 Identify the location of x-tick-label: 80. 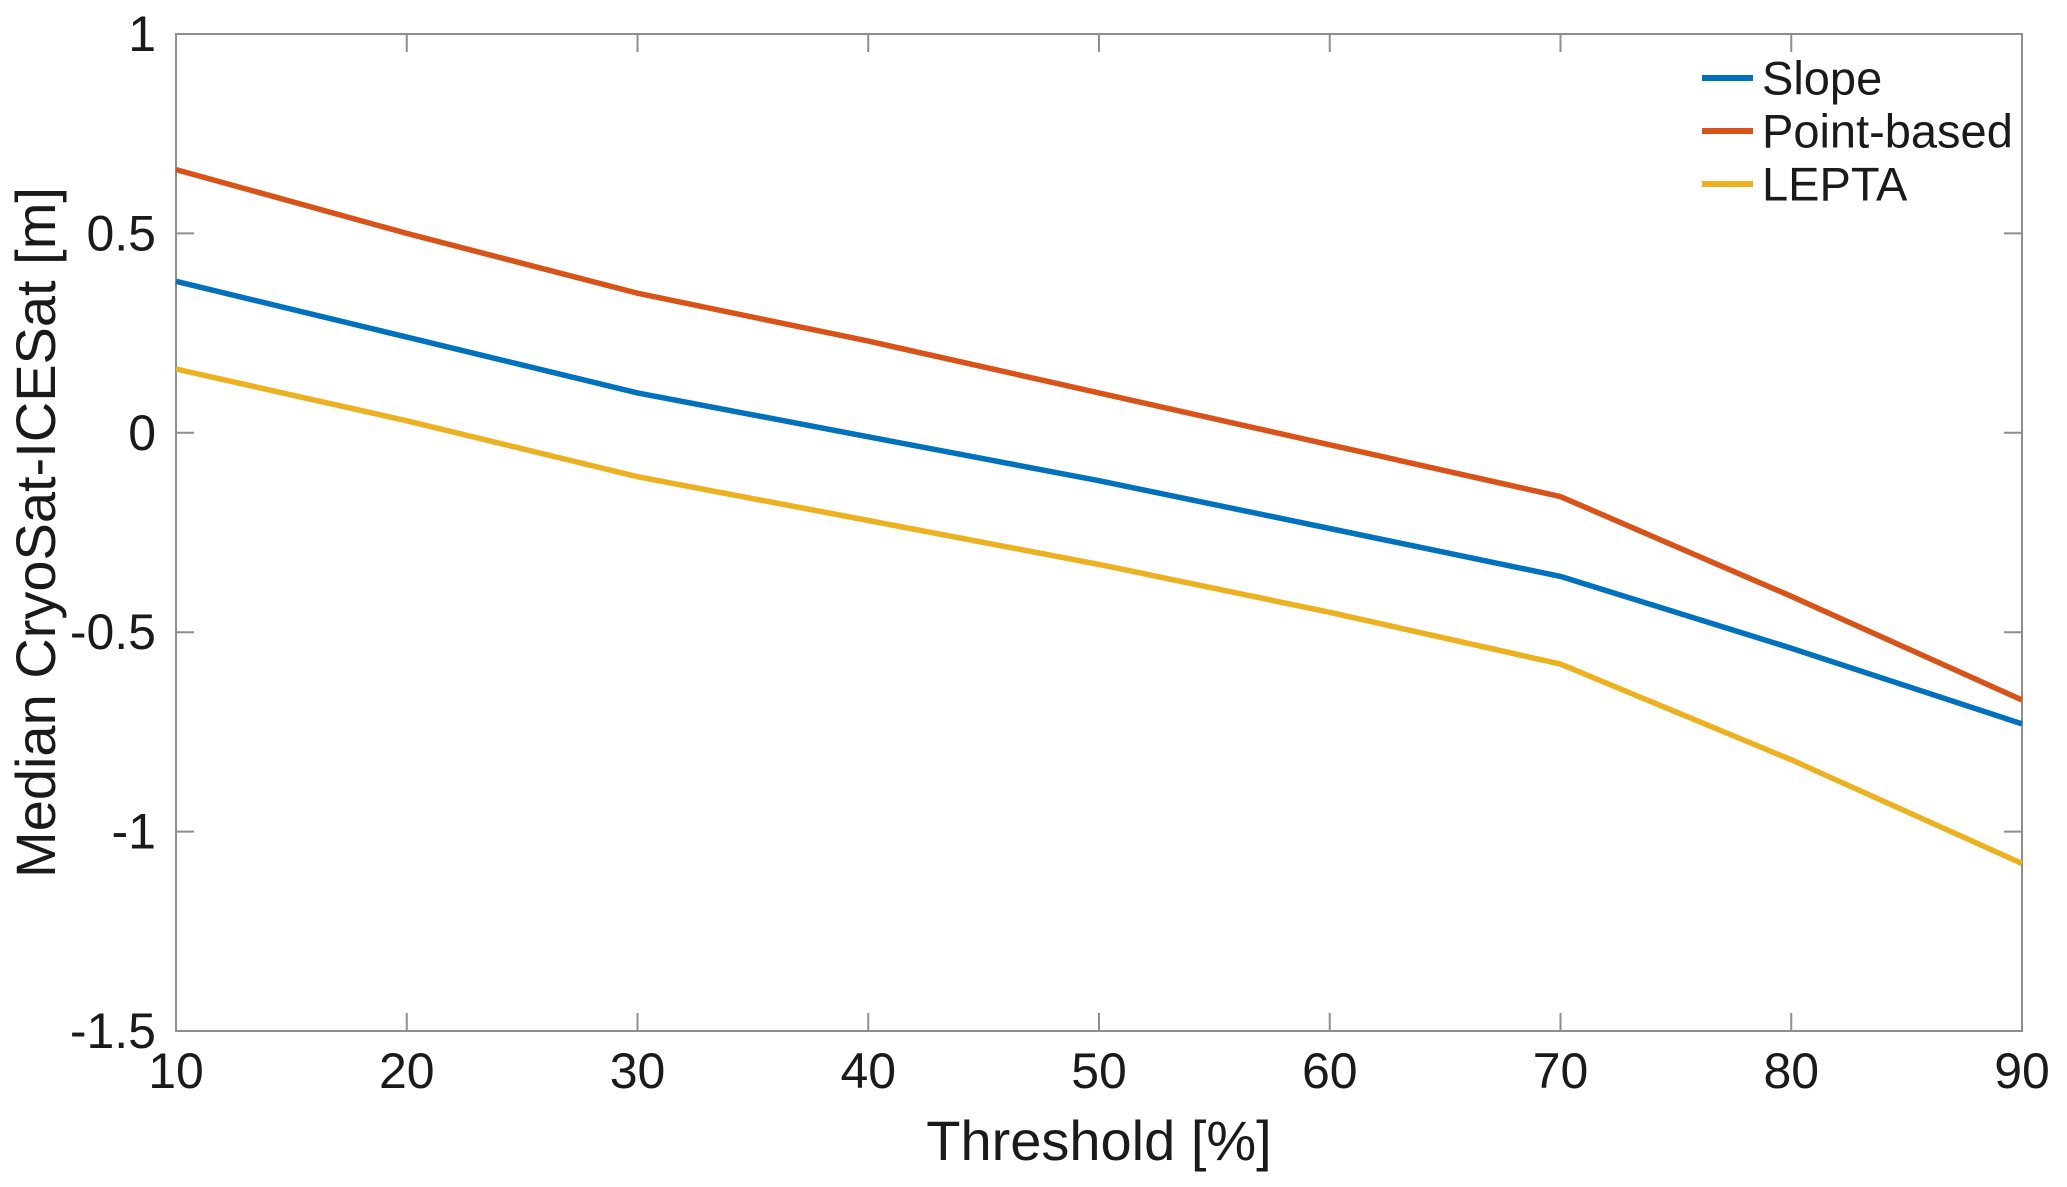
(1791, 1071).